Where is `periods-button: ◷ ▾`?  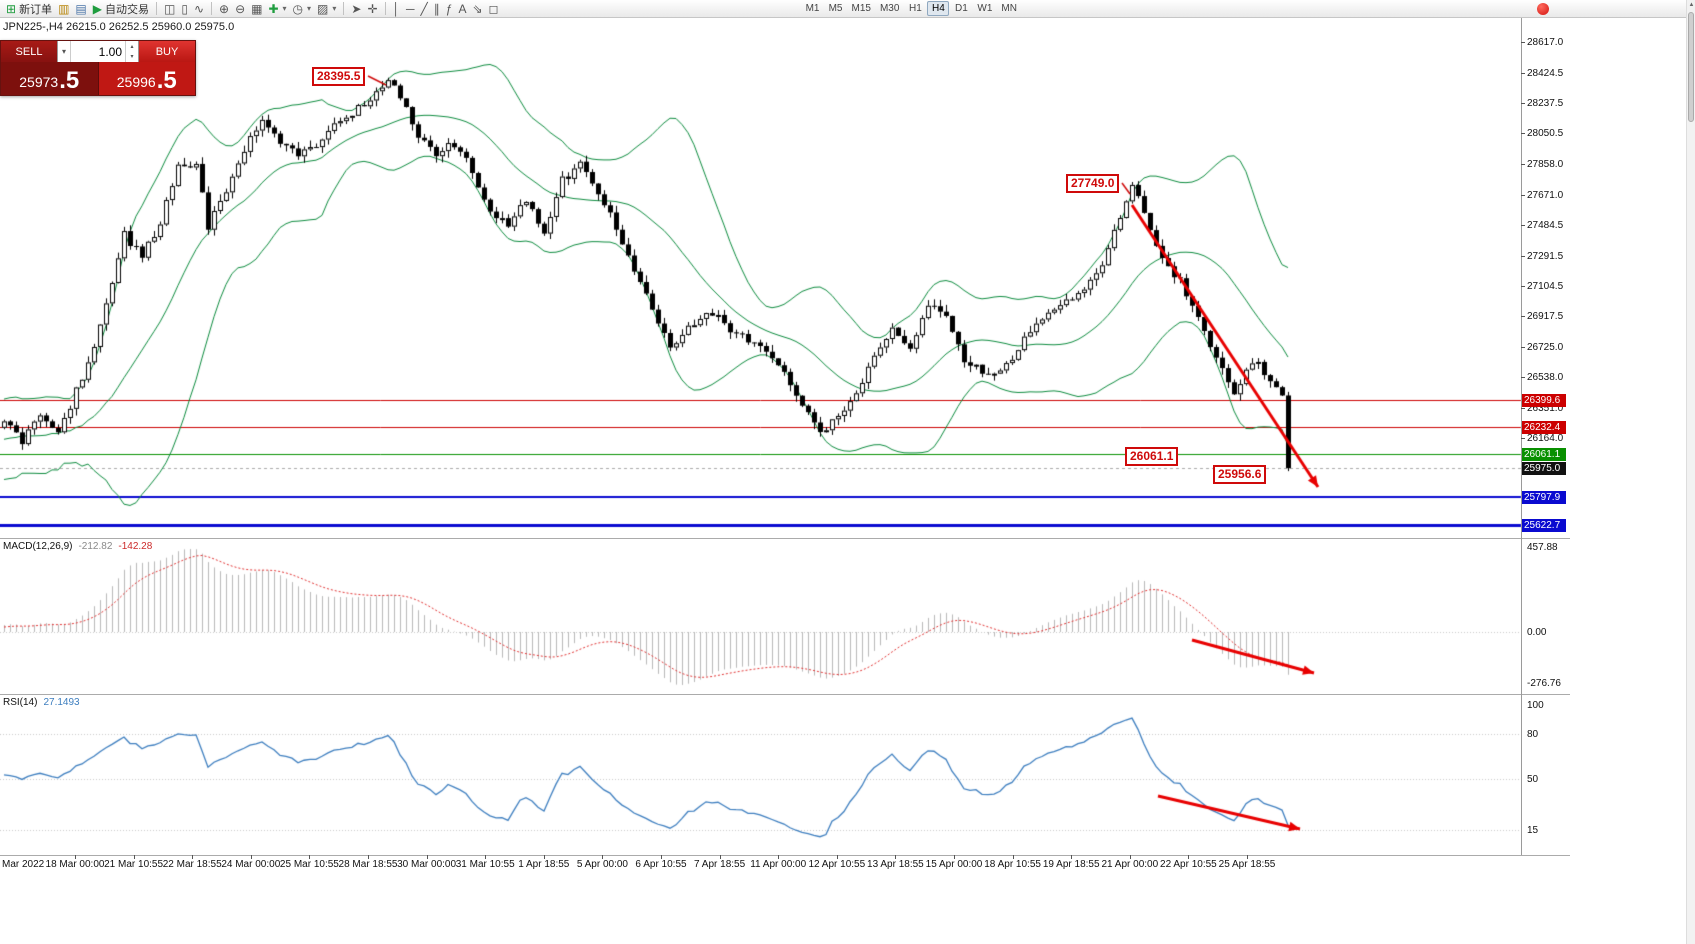 periods-button: ◷ ▾ is located at coordinates (302, 9).